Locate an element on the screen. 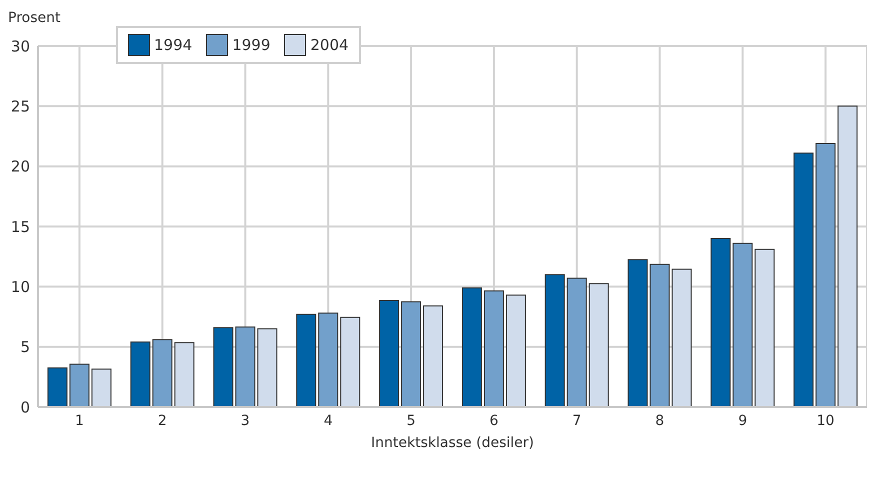 Image resolution: width=875 pixels, height=495 pixels. x-tick-label: 7 is located at coordinates (577, 420).